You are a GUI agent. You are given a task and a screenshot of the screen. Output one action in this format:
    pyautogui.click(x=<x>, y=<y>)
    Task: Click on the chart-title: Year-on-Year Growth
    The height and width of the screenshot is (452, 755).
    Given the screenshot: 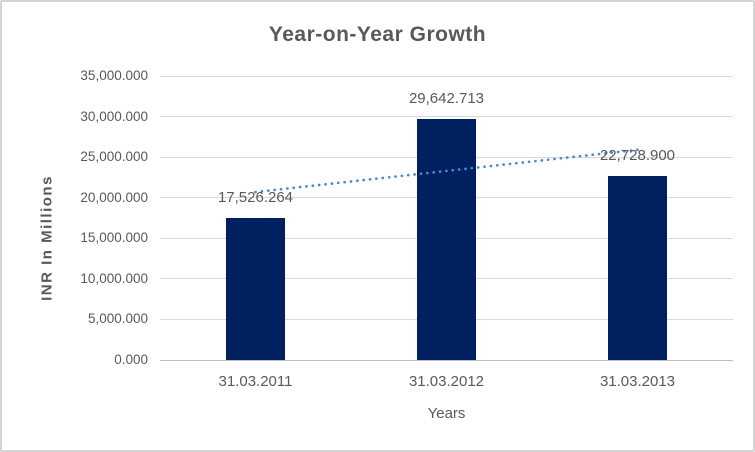 What is the action you would take?
    pyautogui.click(x=377, y=34)
    